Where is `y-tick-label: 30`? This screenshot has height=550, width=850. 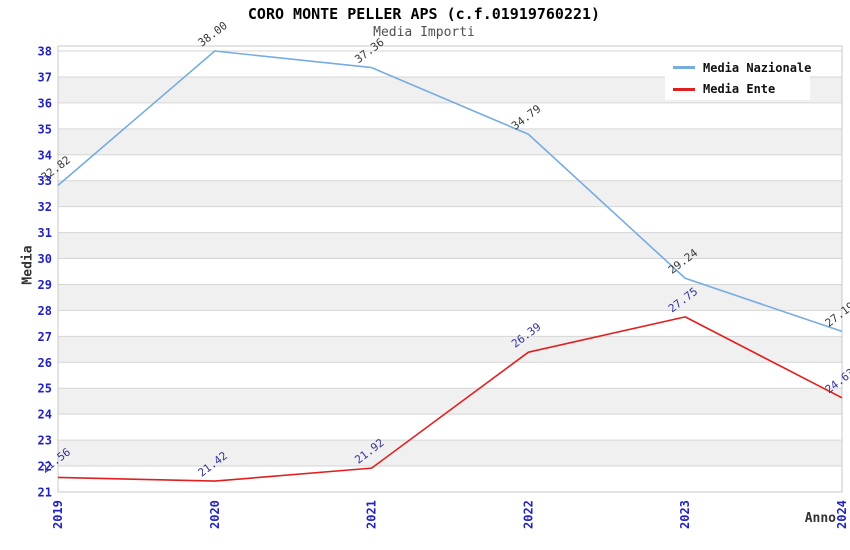 y-tick-label: 30 is located at coordinates (45, 259).